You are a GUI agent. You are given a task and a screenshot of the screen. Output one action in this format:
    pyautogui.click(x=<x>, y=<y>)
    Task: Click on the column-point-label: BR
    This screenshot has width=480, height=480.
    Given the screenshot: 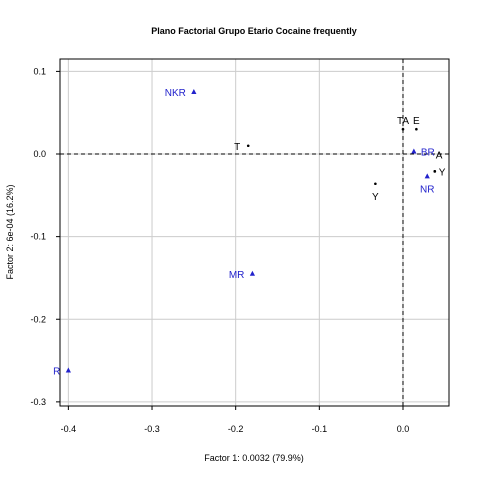 What is the action you would take?
    pyautogui.click(x=428, y=153)
    